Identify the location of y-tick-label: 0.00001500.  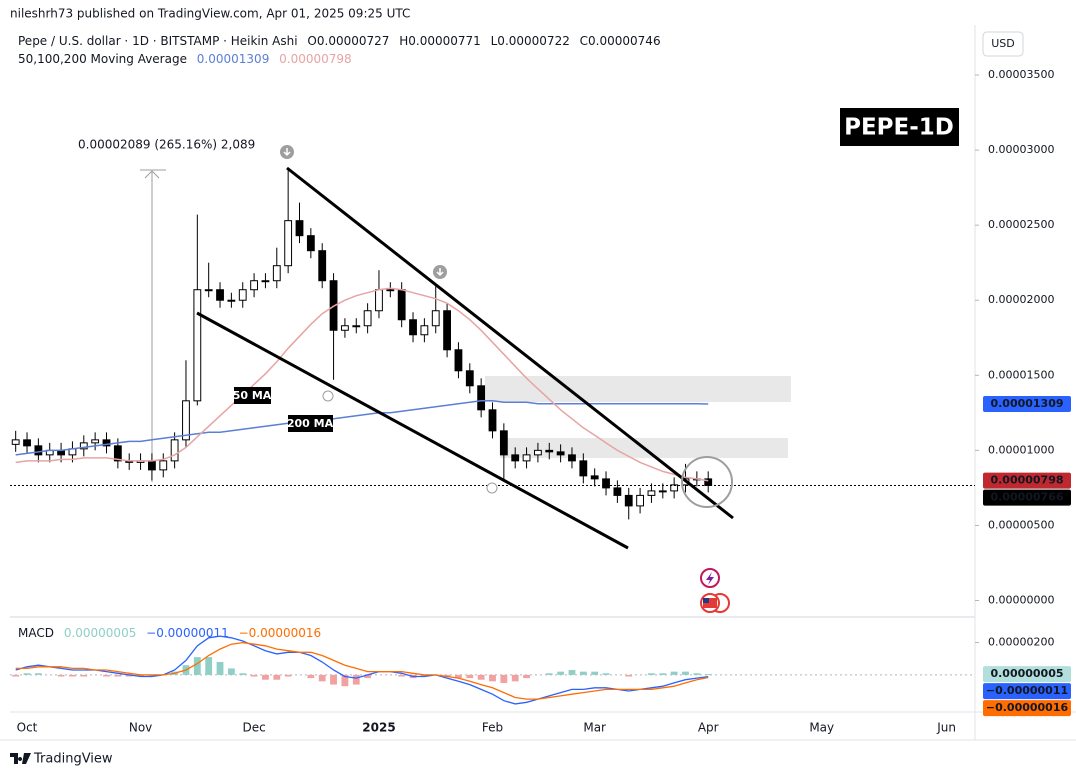
(1021, 374).